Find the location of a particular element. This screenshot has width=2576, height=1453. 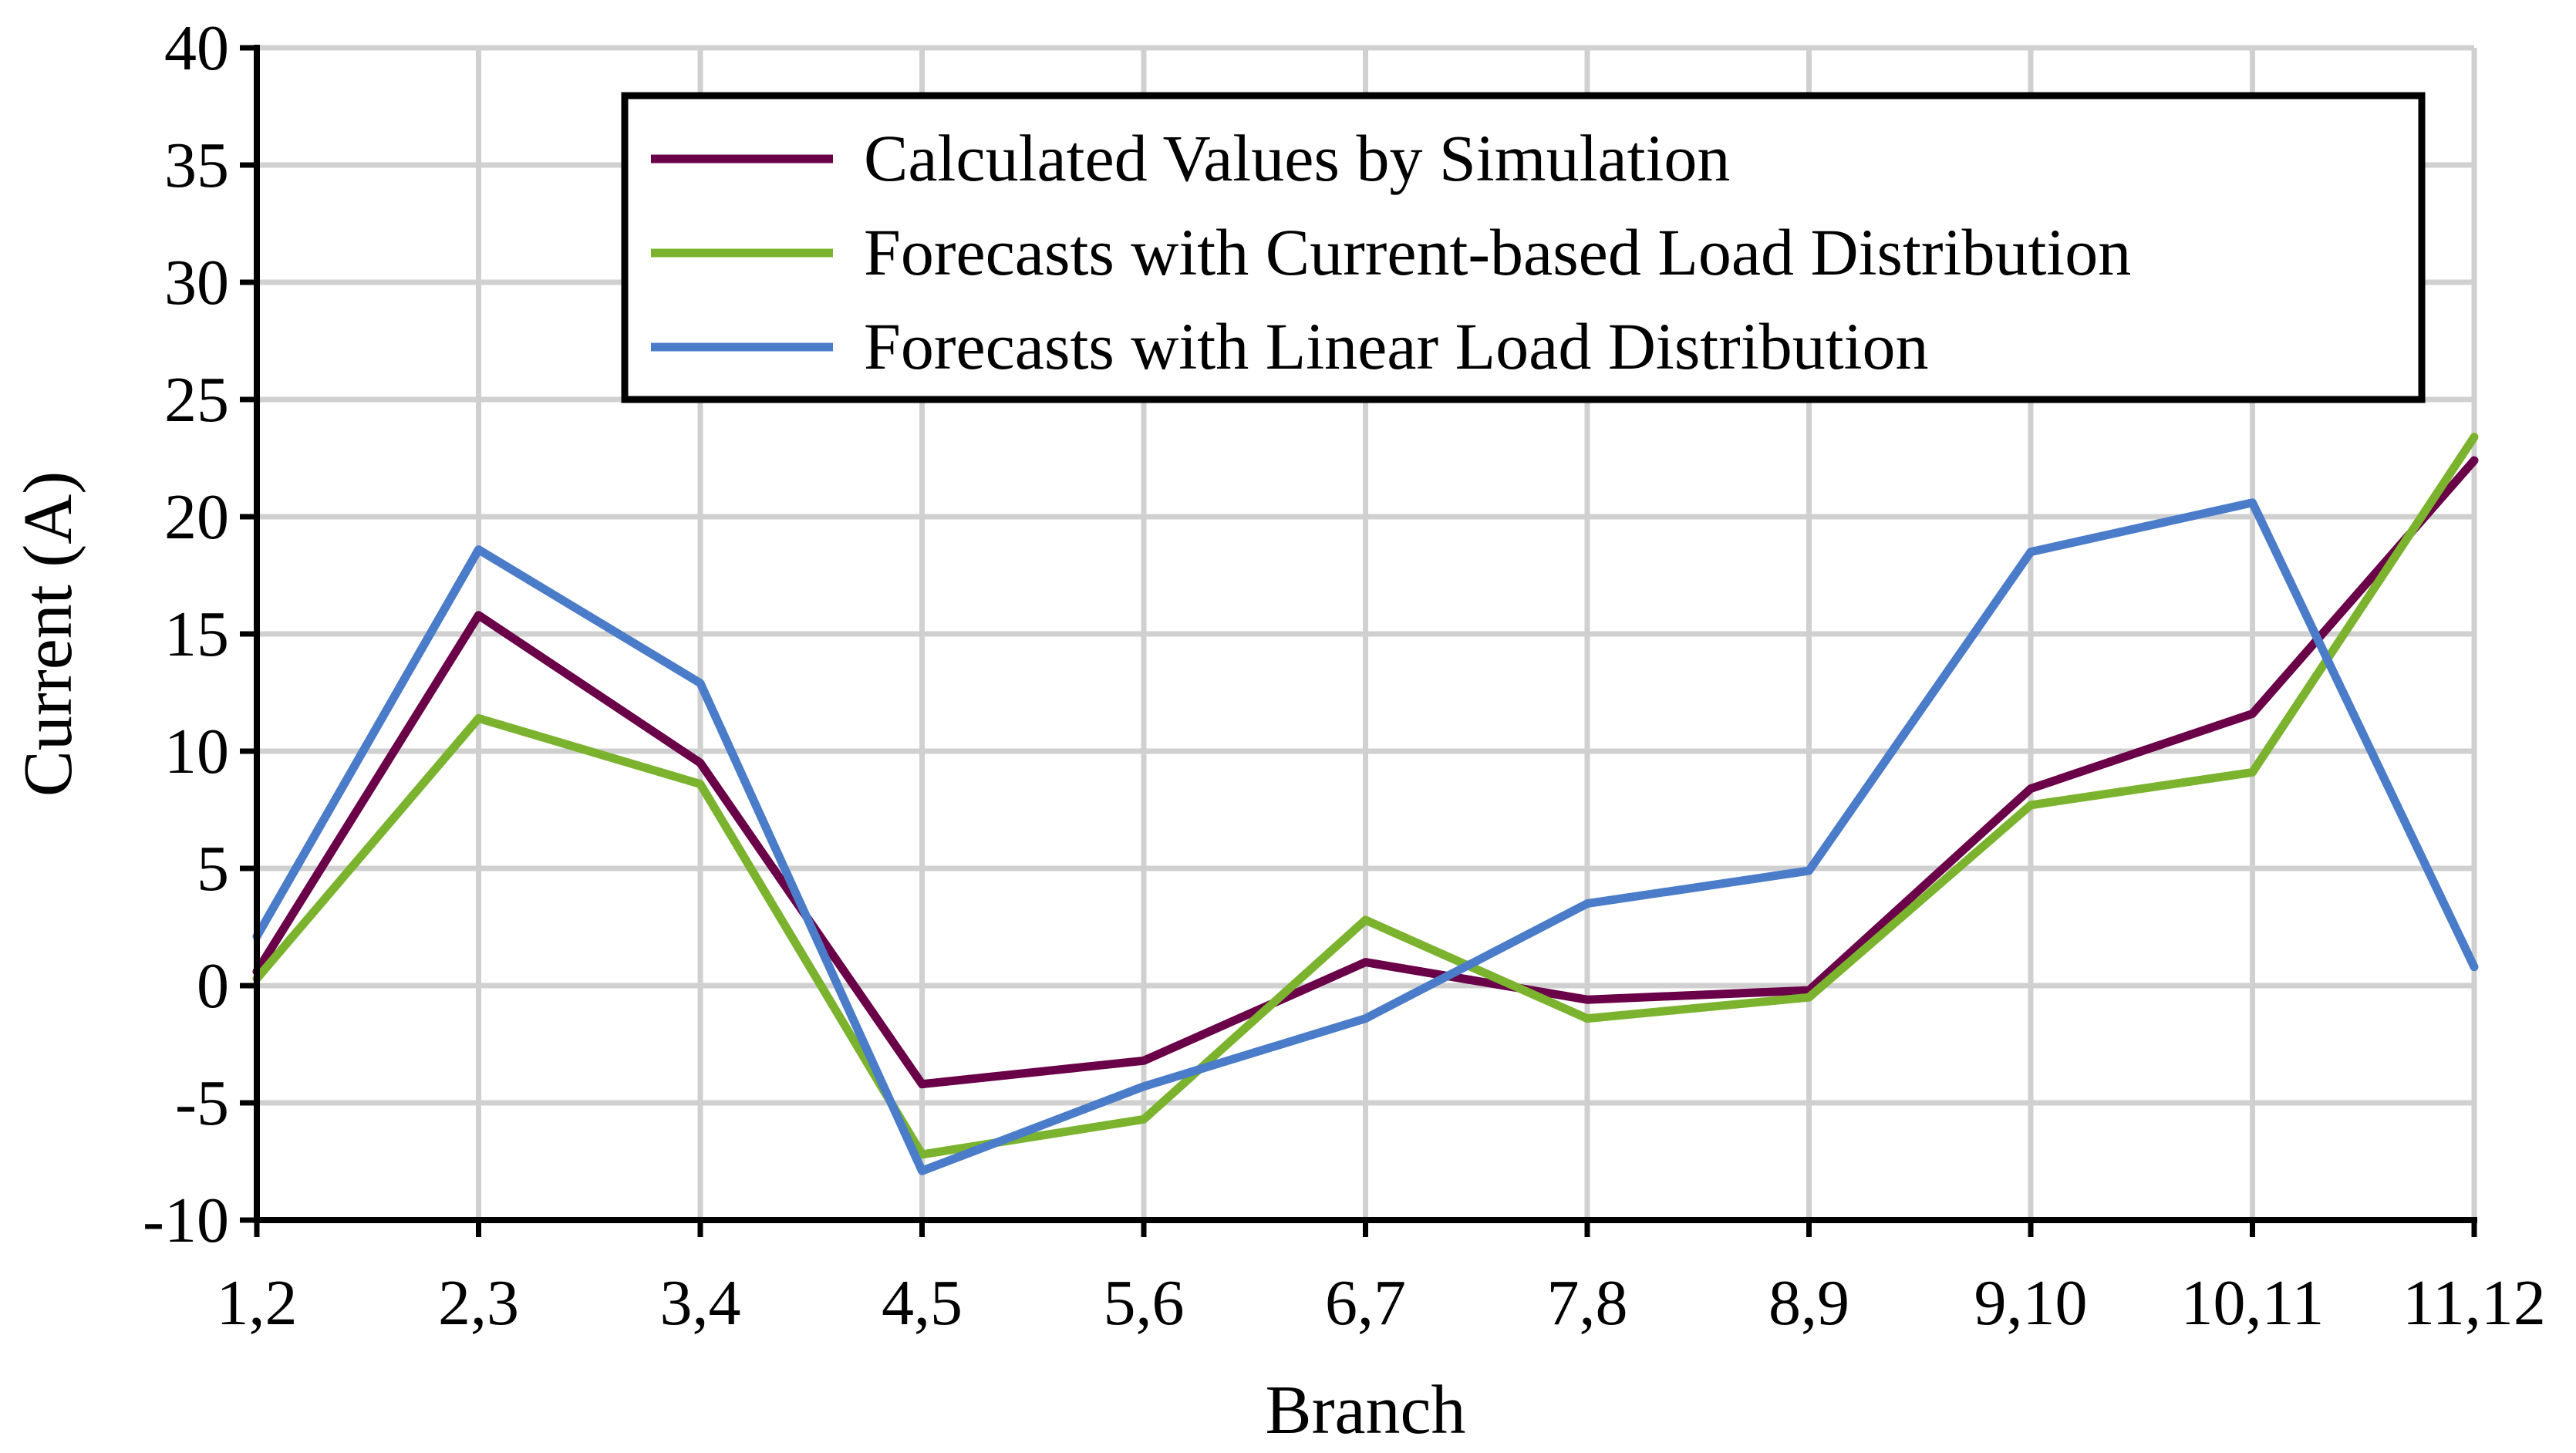

x-tick-label: 2,3 is located at coordinates (478, 1303).